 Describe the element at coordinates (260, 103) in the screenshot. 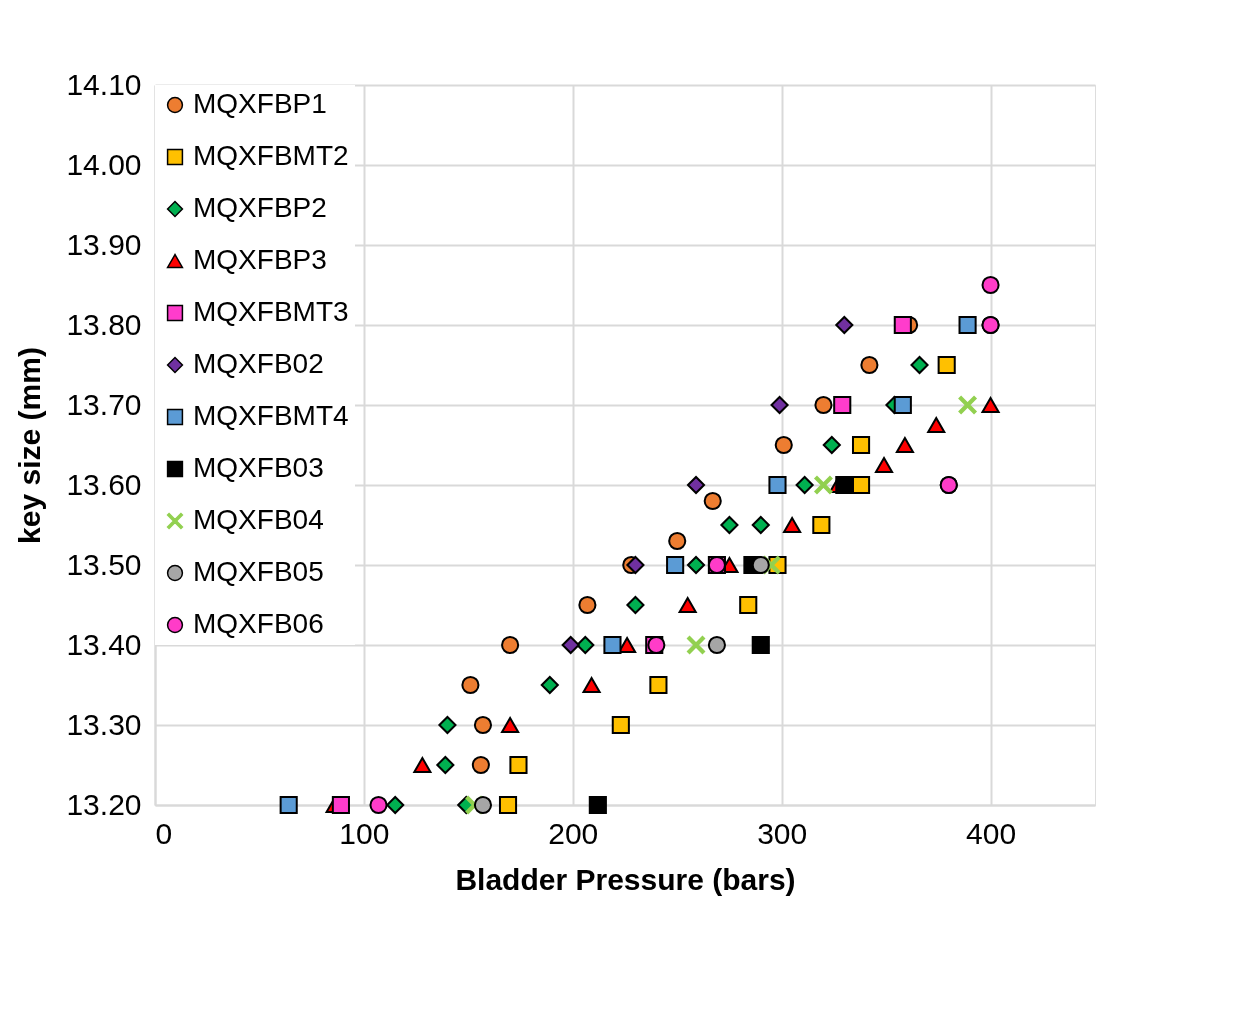

I see `legend-label: MQXFBP1` at that location.